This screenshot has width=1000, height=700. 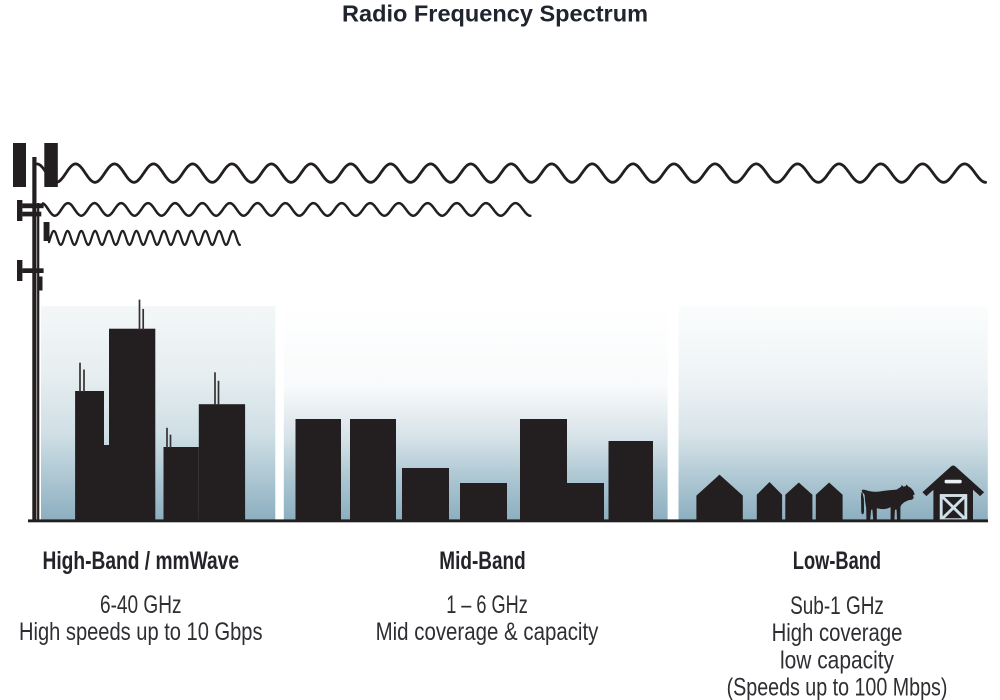 What do you see at coordinates (141, 632) in the screenshot?
I see `svg-text: High speeds up to 10 Gbps` at bounding box center [141, 632].